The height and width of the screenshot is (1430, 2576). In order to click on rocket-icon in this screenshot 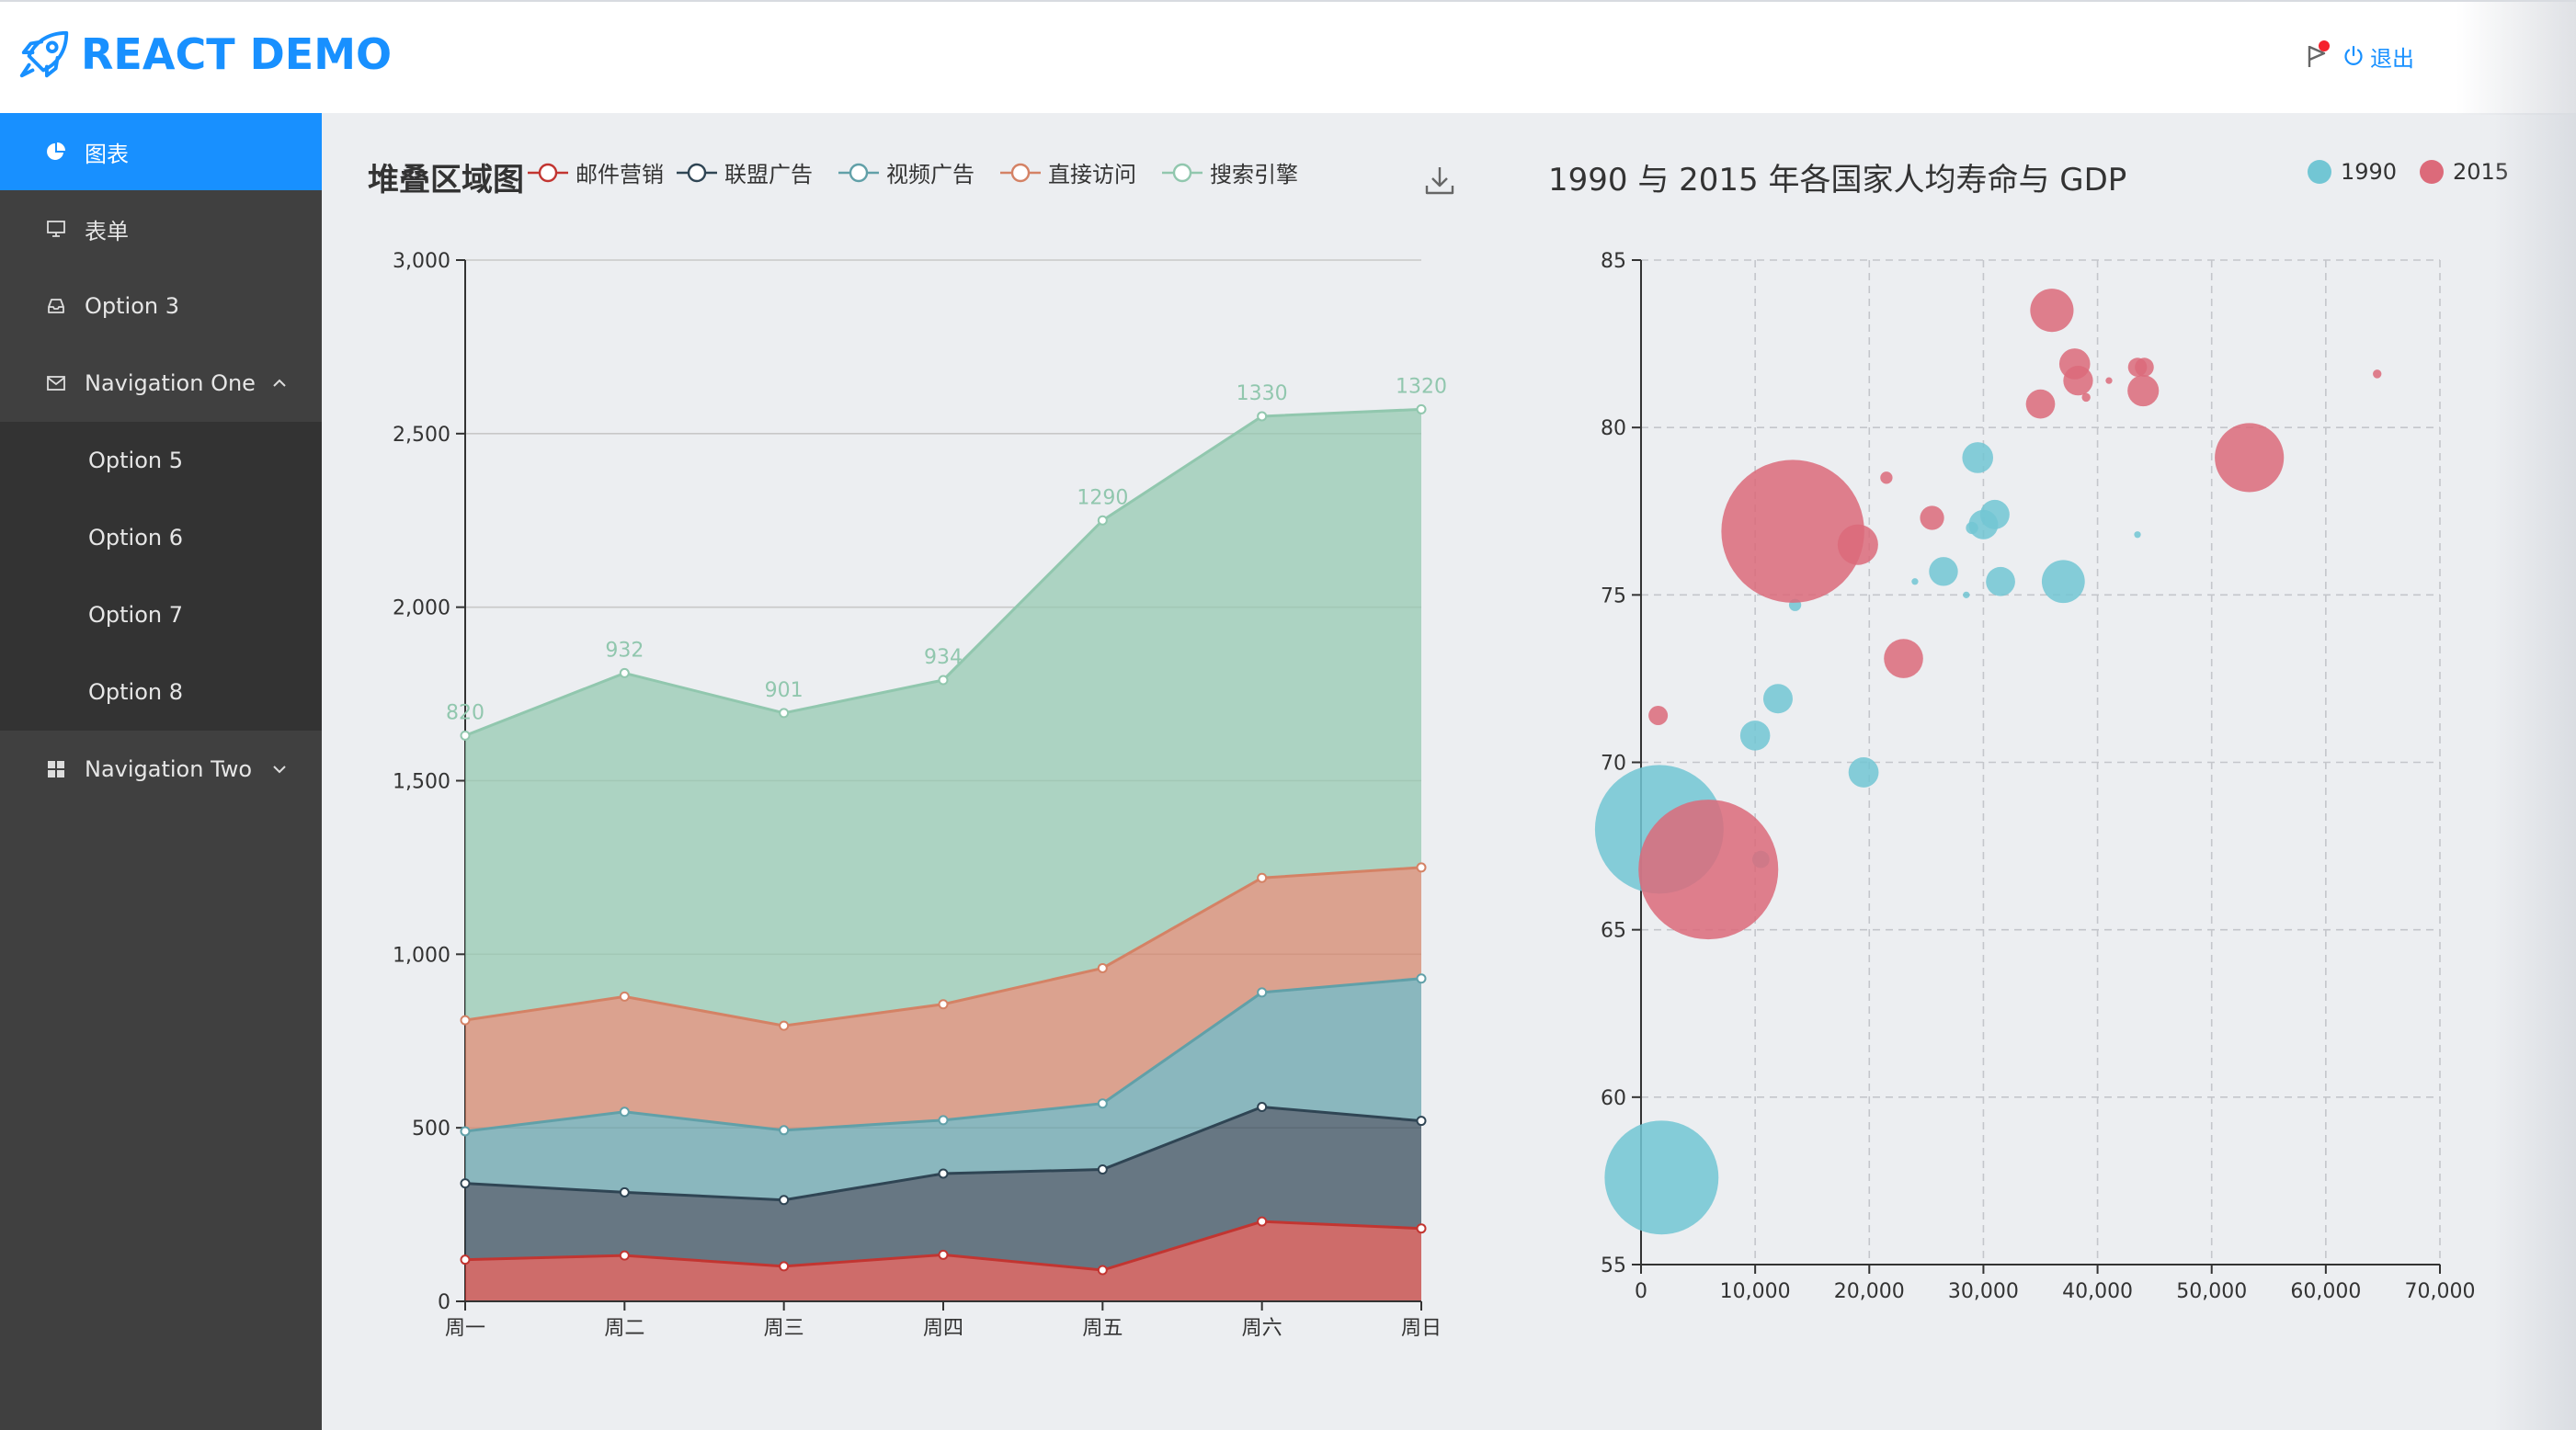, I will do `click(44, 54)`.